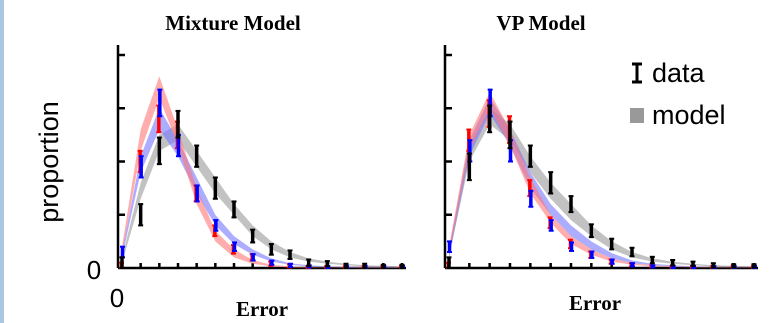 The image size is (783, 323). I want to click on legend: data model, so click(678, 94).